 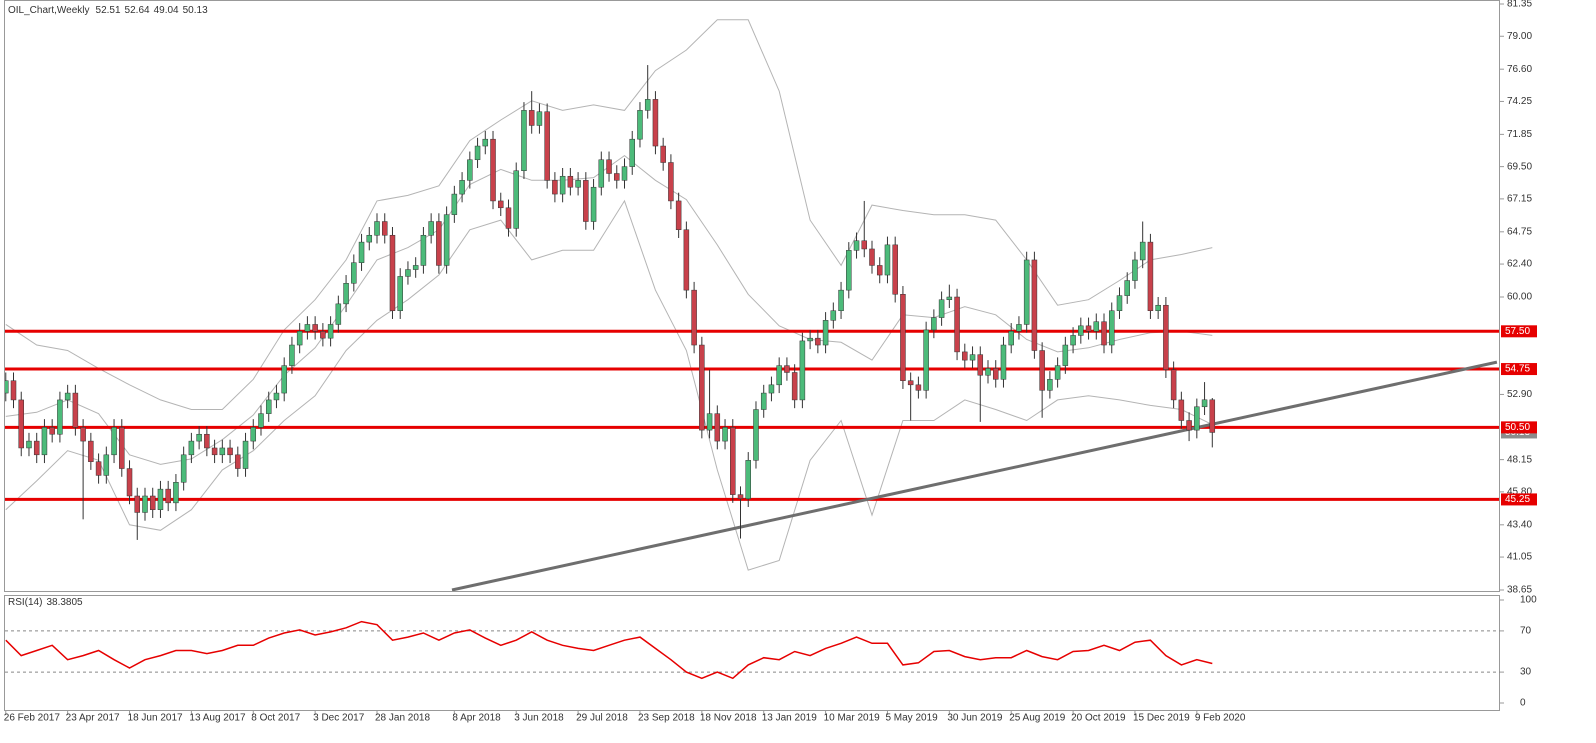 I want to click on x-tick-label: 20 Oct 2019, so click(x=1098, y=718).